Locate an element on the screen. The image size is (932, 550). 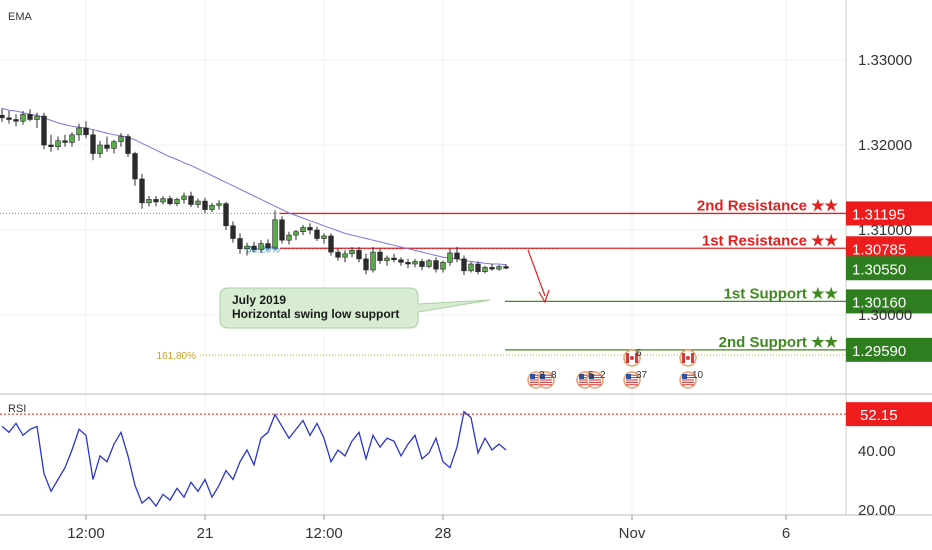
current-price-label: 1.30550 is located at coordinates (879, 269).